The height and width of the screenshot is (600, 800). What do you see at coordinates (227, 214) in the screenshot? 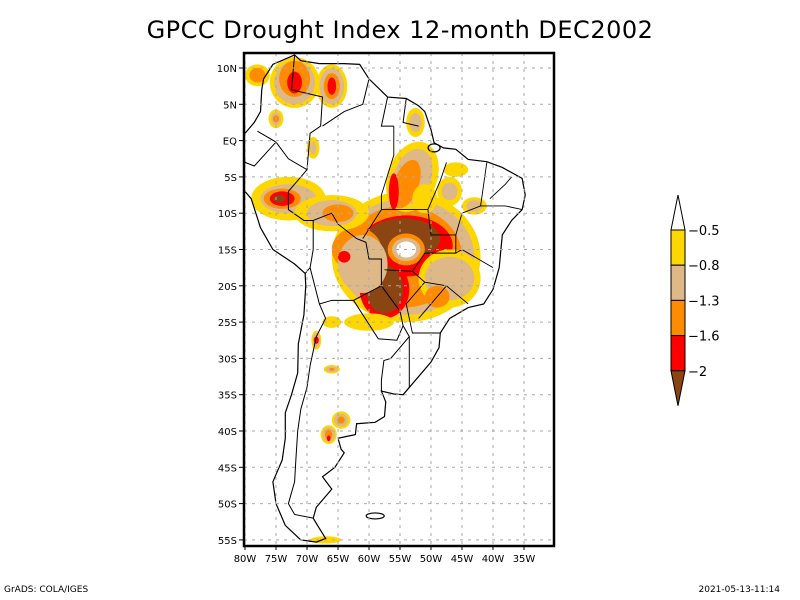
I see `y-tick-label: 10S` at bounding box center [227, 214].